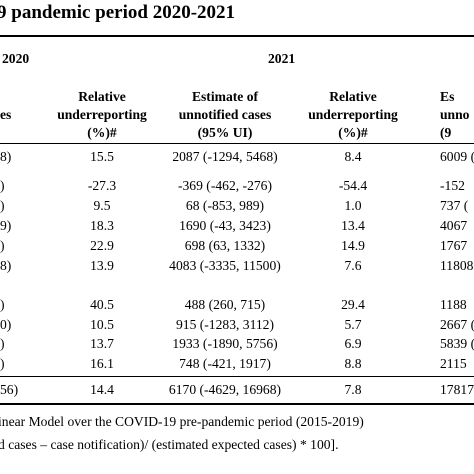 The width and height of the screenshot is (474, 474). Describe the element at coordinates (102, 324) in the screenshot. I see `table-cell-c2: 10.5` at that location.